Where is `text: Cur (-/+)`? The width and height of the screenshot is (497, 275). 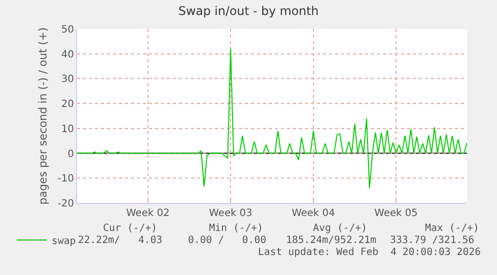
text: Cur (-/+) is located at coordinates (130, 228).